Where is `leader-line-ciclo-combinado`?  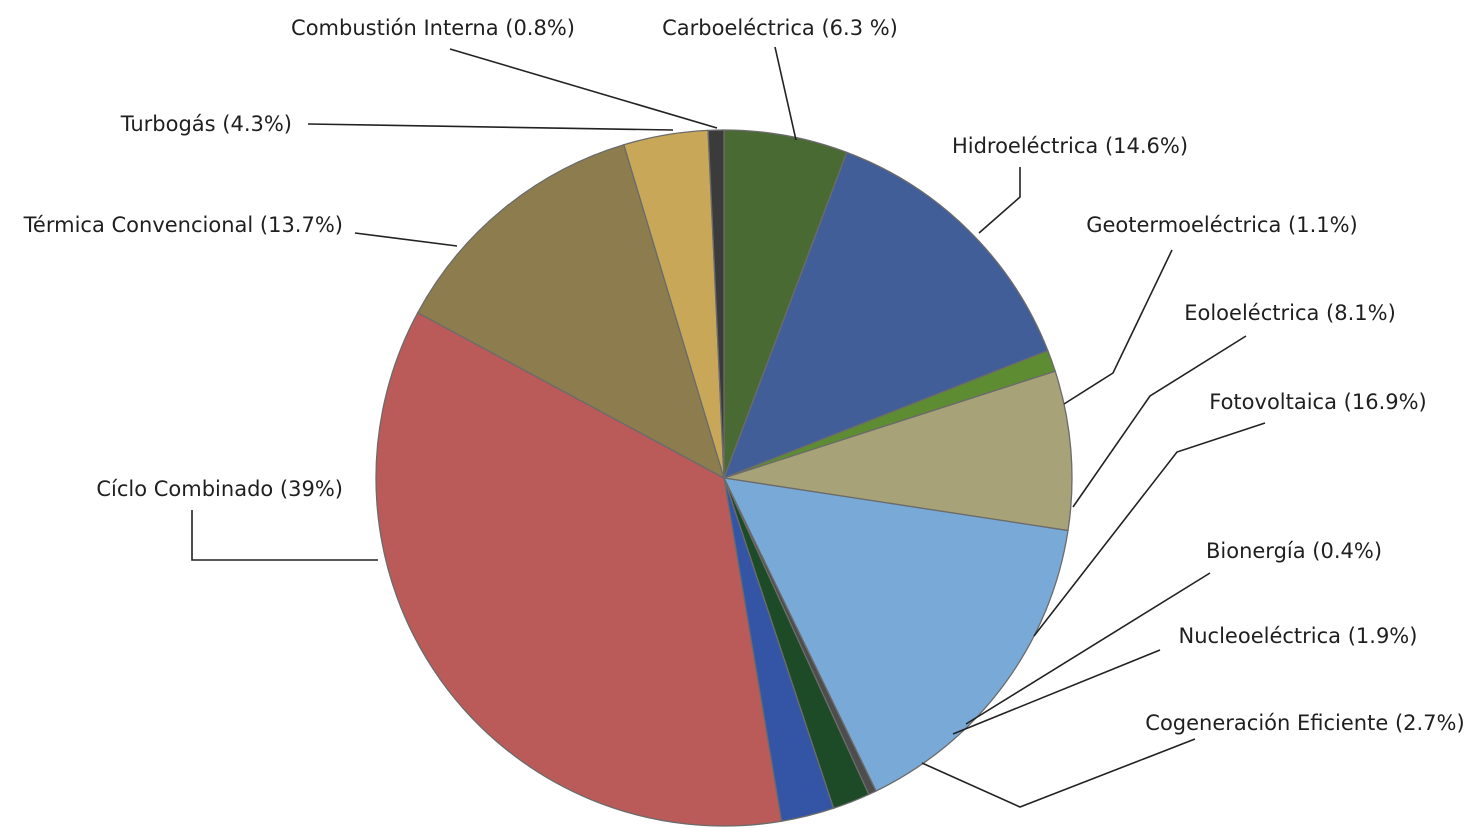
leader-line-ciclo-combinado is located at coordinates (284, 535).